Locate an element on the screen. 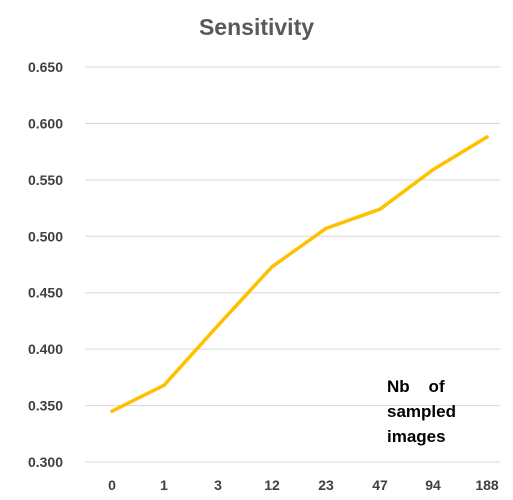  y-tick-label: 0.600 is located at coordinates (45, 123).